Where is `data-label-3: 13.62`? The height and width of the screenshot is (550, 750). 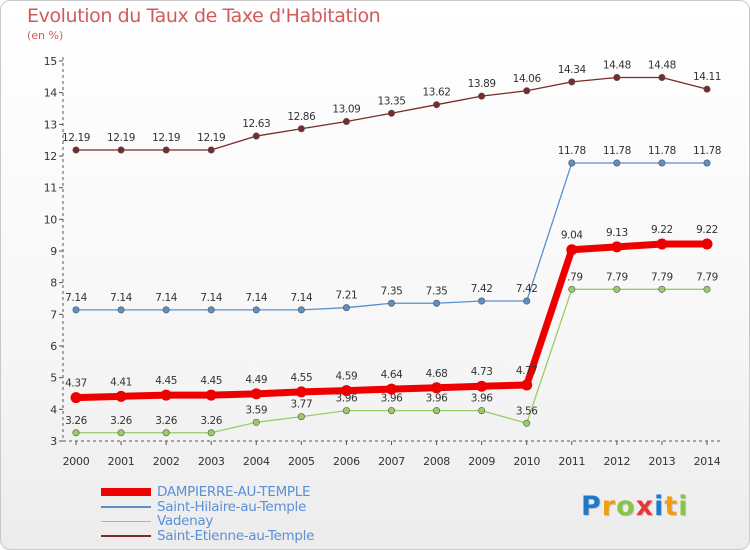
data-label-3: 13.62 is located at coordinates (437, 93).